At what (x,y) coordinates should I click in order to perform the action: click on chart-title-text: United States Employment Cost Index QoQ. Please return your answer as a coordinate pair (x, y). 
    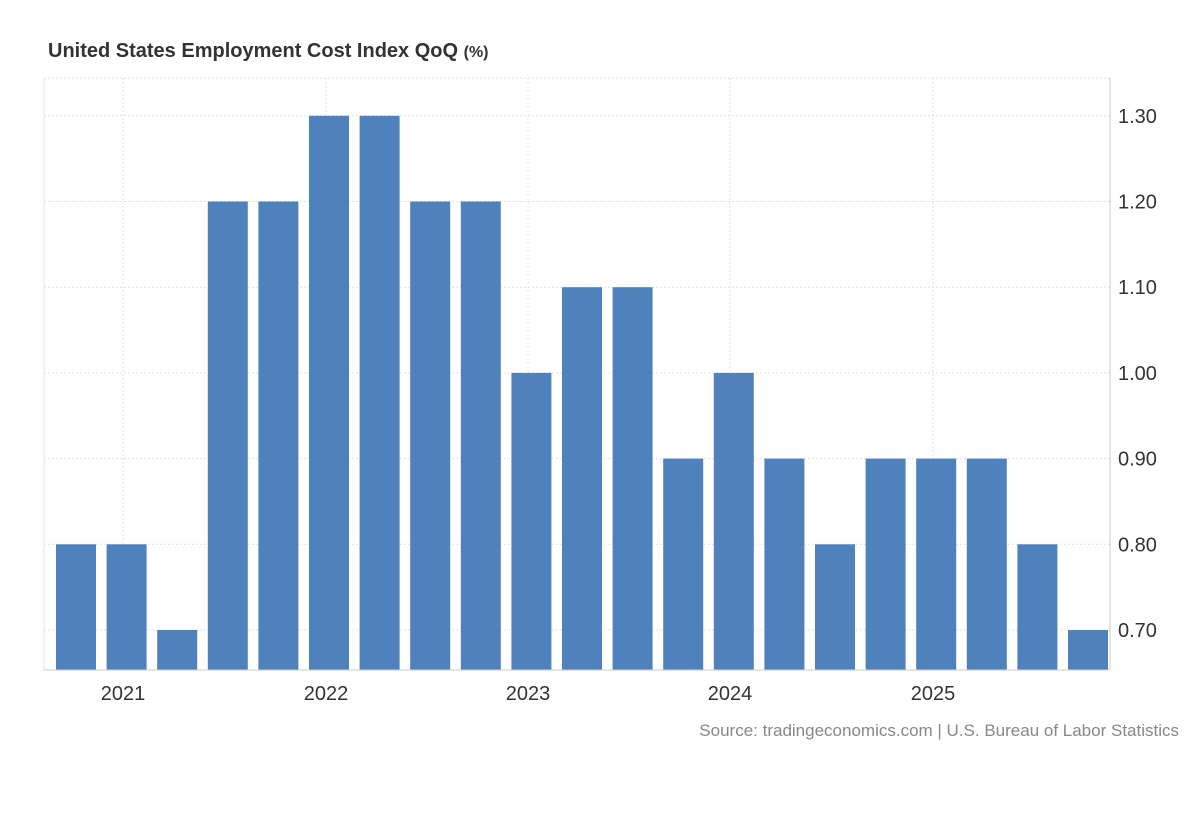
    Looking at the image, I should click on (253, 51).